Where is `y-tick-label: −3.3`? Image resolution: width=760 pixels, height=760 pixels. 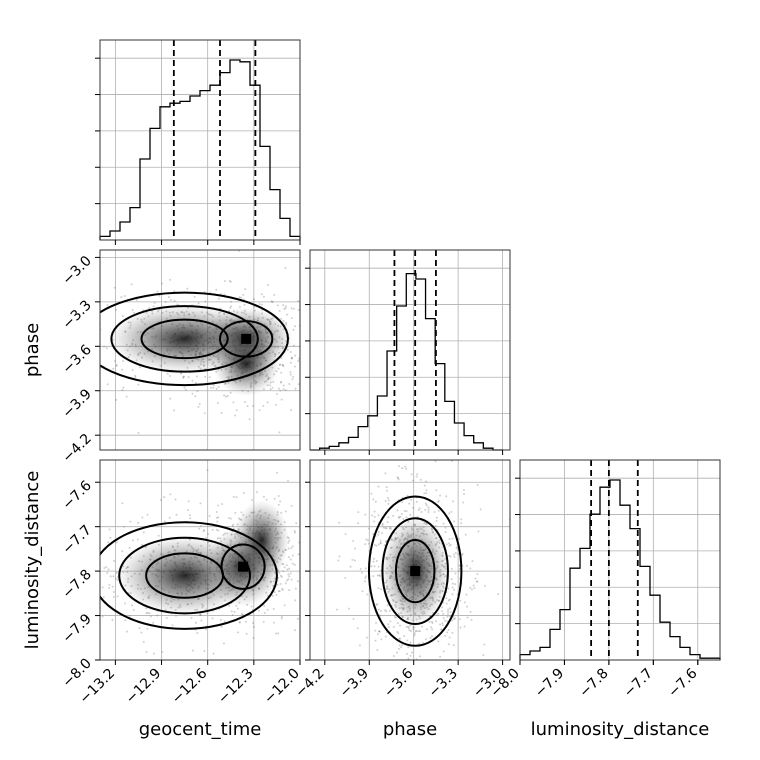
y-tick-label: −3.3 is located at coordinates (76, 314).